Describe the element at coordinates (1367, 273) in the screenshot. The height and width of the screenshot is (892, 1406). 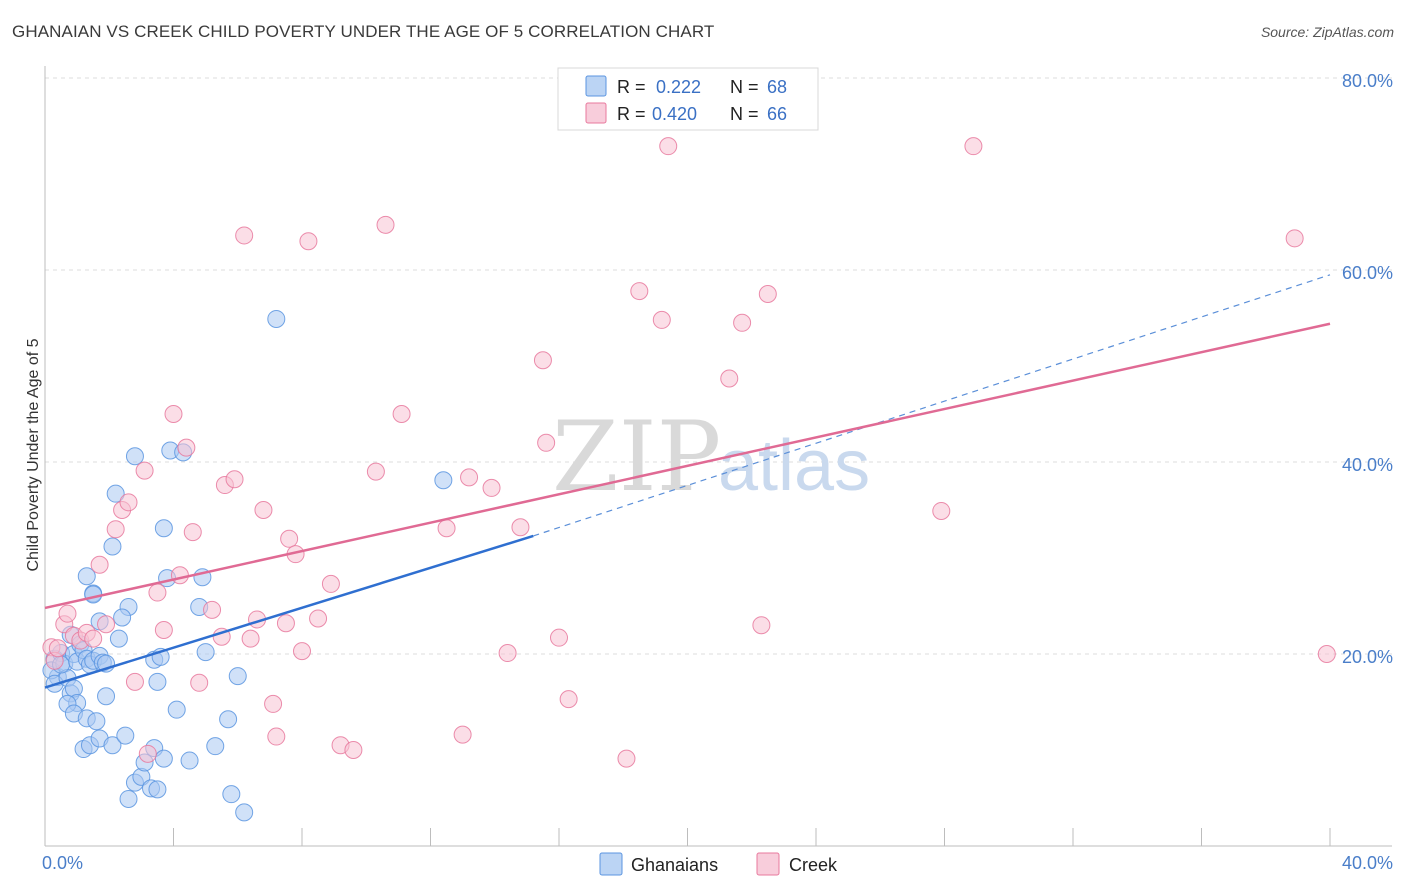
I see `y-tick-label-2: 60.0%` at that location.